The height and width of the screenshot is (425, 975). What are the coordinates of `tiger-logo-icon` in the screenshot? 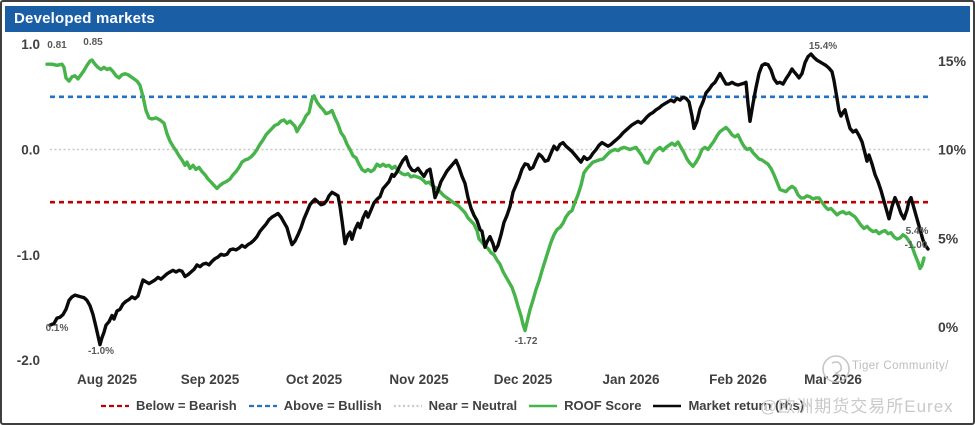 It's located at (836, 369).